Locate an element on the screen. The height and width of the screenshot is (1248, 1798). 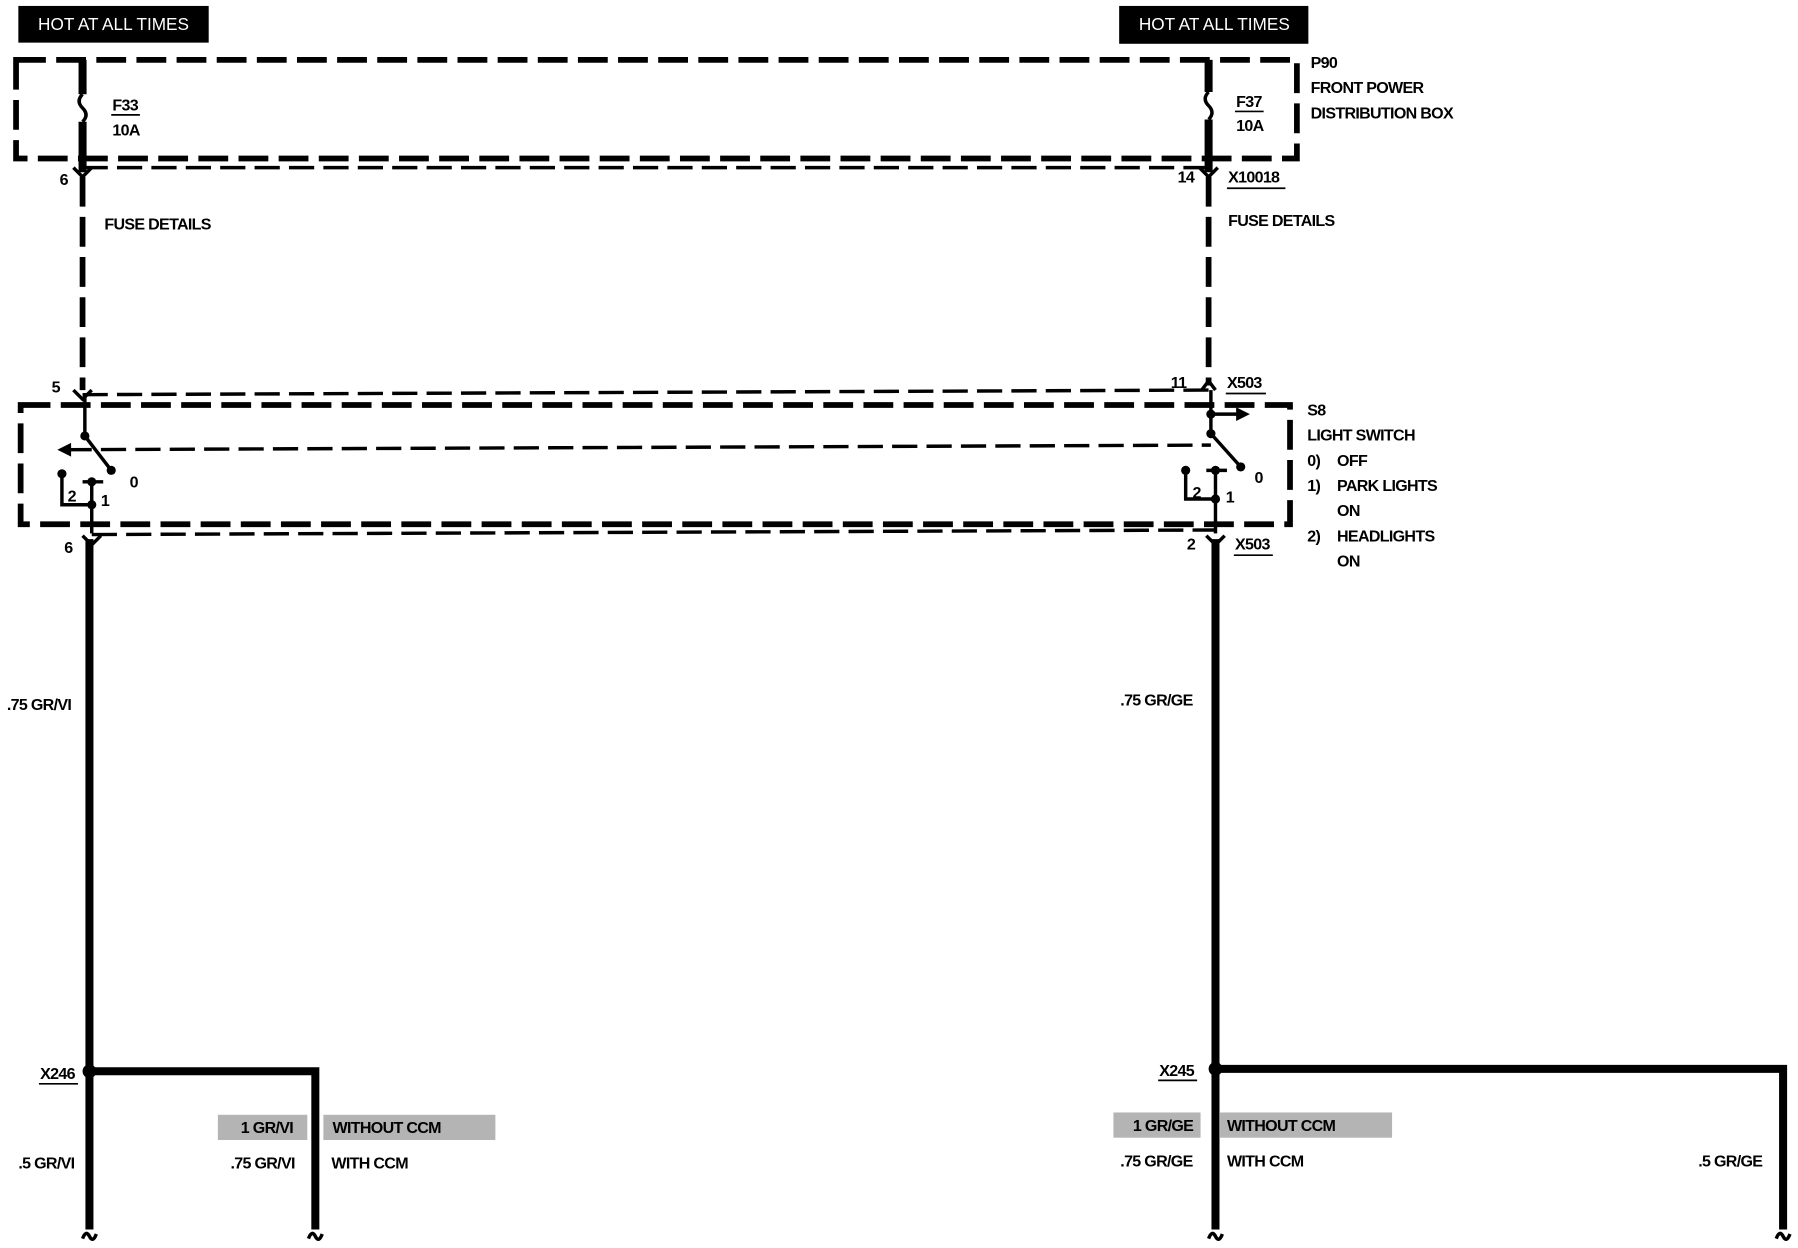
switch-pos-1-label: PARK LIGHTS is located at coordinates (1387, 486).